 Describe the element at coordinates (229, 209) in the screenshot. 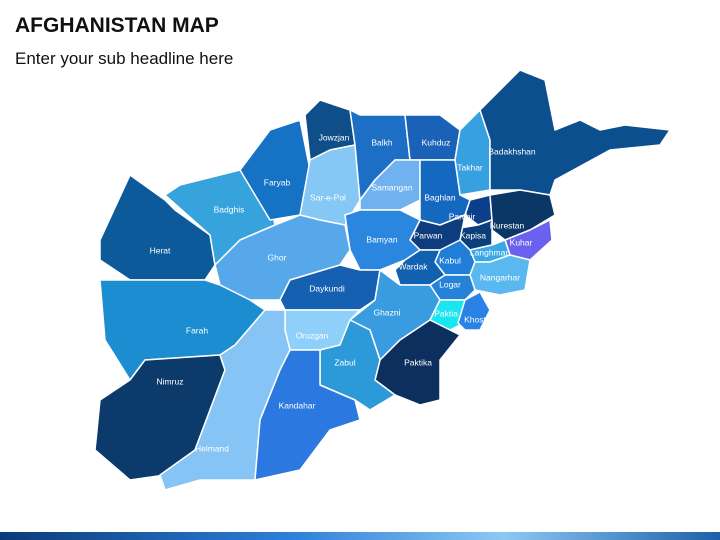

I see `province-label: Badghis` at that location.